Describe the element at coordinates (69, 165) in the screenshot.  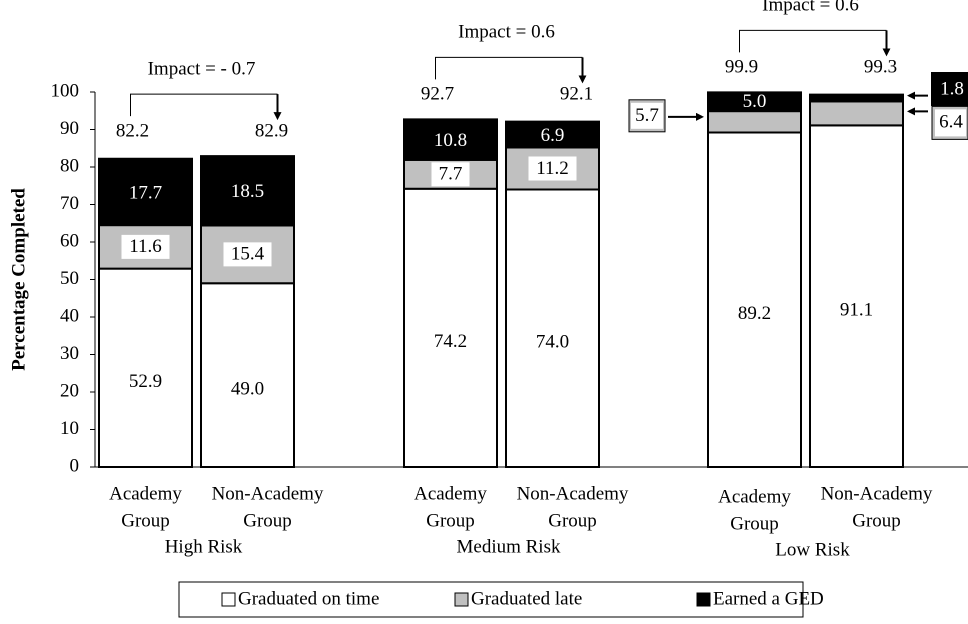
I see `y-tick-label: 80` at that location.